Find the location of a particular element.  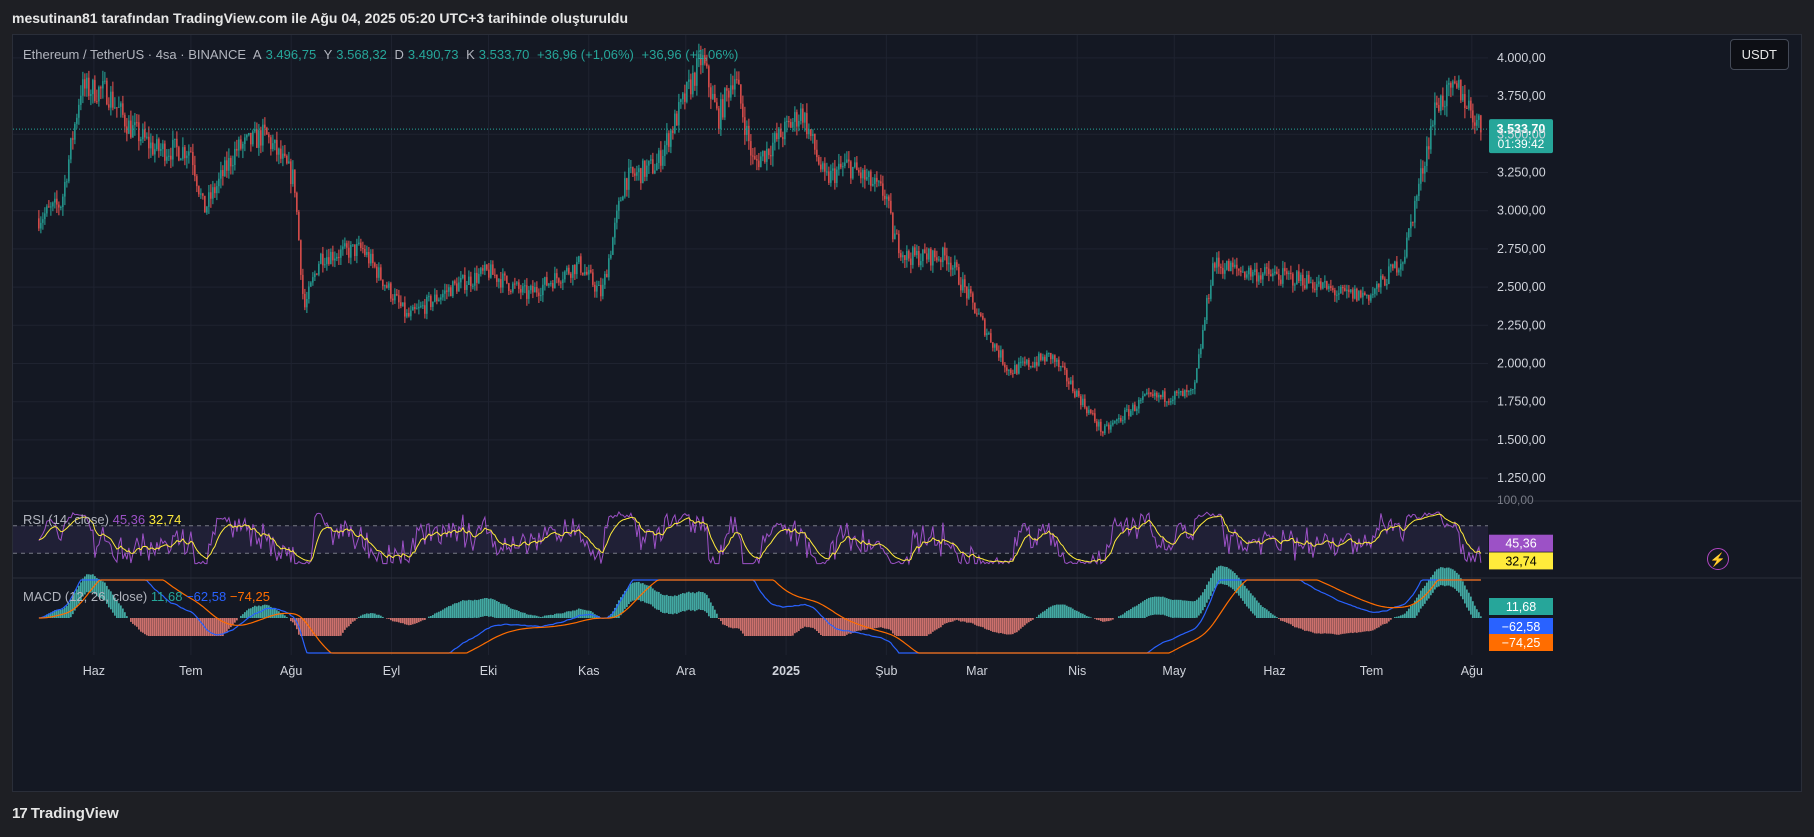

tradingview-logo: 17 TradingView is located at coordinates (65, 813).